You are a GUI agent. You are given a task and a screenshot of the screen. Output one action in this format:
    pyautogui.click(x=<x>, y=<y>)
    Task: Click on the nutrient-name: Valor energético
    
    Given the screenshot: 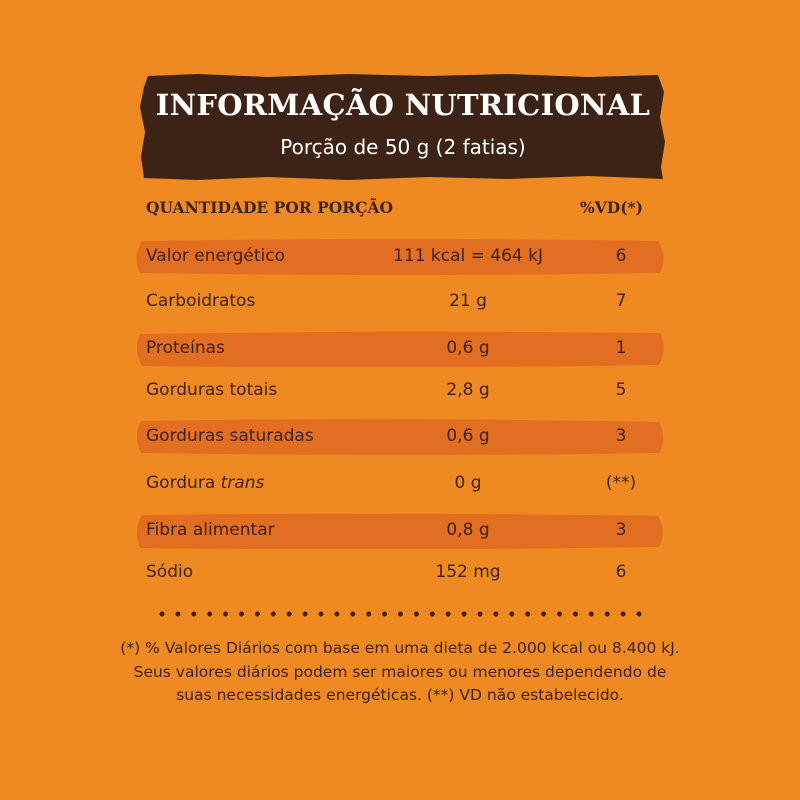 What is the action you would take?
    pyautogui.click(x=216, y=256)
    